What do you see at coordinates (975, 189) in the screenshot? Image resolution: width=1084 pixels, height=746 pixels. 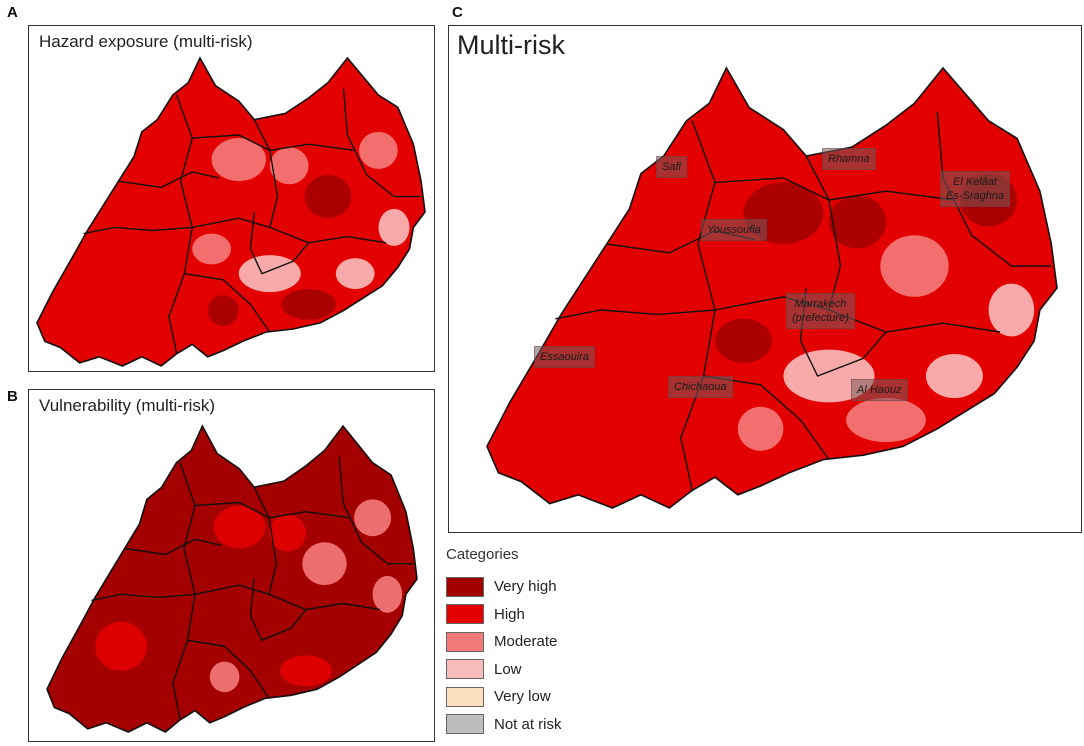 I see `label-el-kelaat: El Kelâat Es-Sraghna` at bounding box center [975, 189].